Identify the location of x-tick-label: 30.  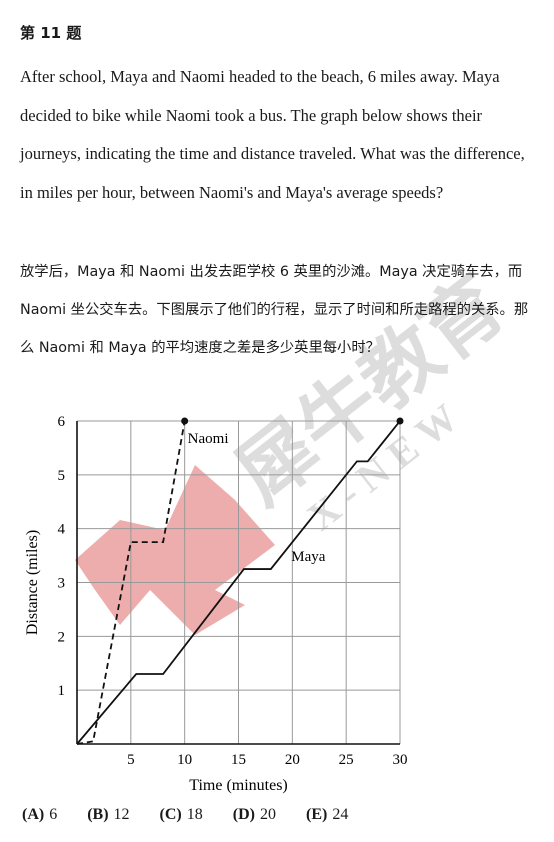
(400, 760).